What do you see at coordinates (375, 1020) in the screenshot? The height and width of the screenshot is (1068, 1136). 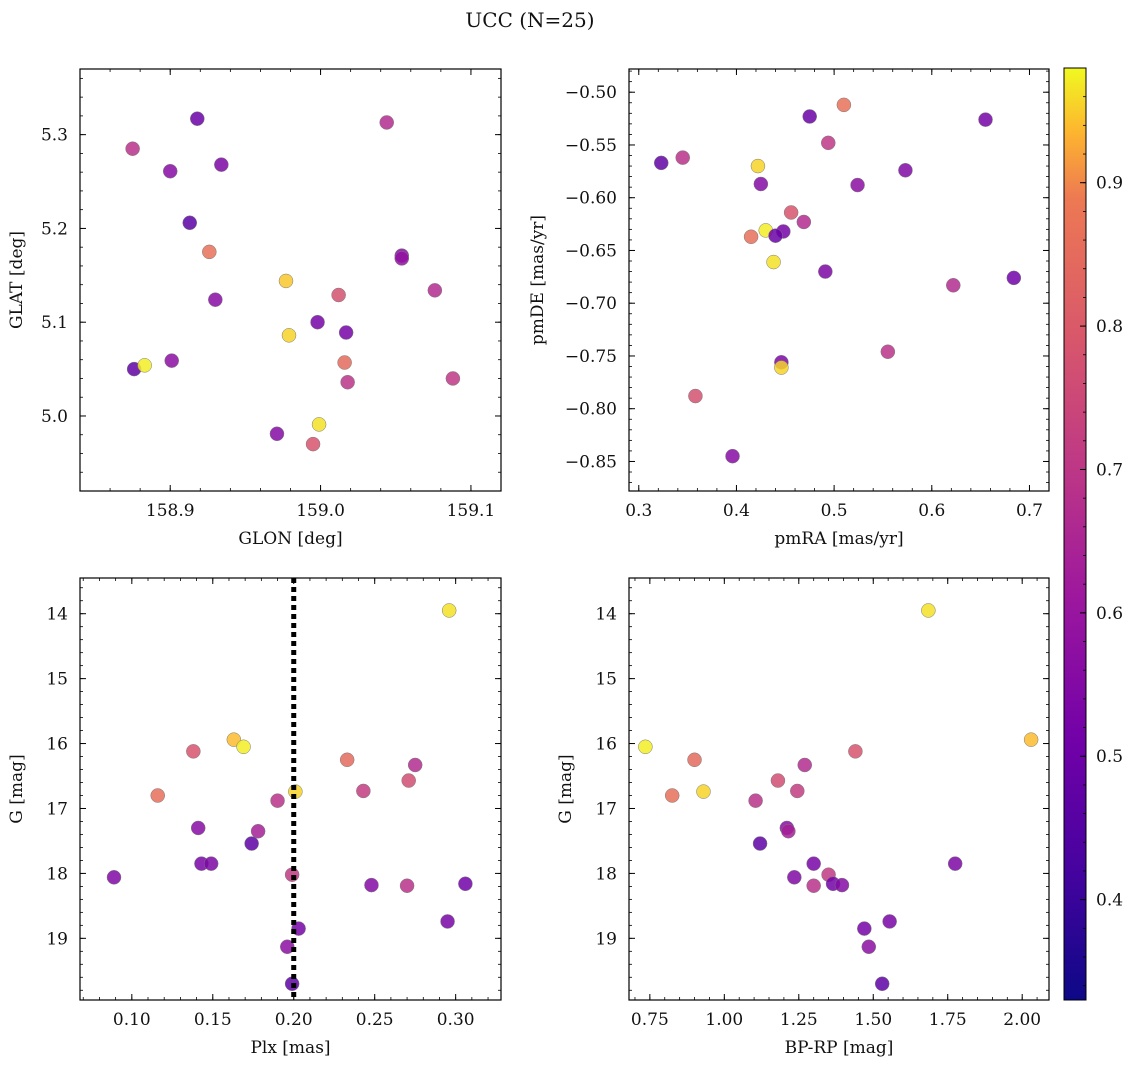 I see `x-tick-label: 0.25` at bounding box center [375, 1020].